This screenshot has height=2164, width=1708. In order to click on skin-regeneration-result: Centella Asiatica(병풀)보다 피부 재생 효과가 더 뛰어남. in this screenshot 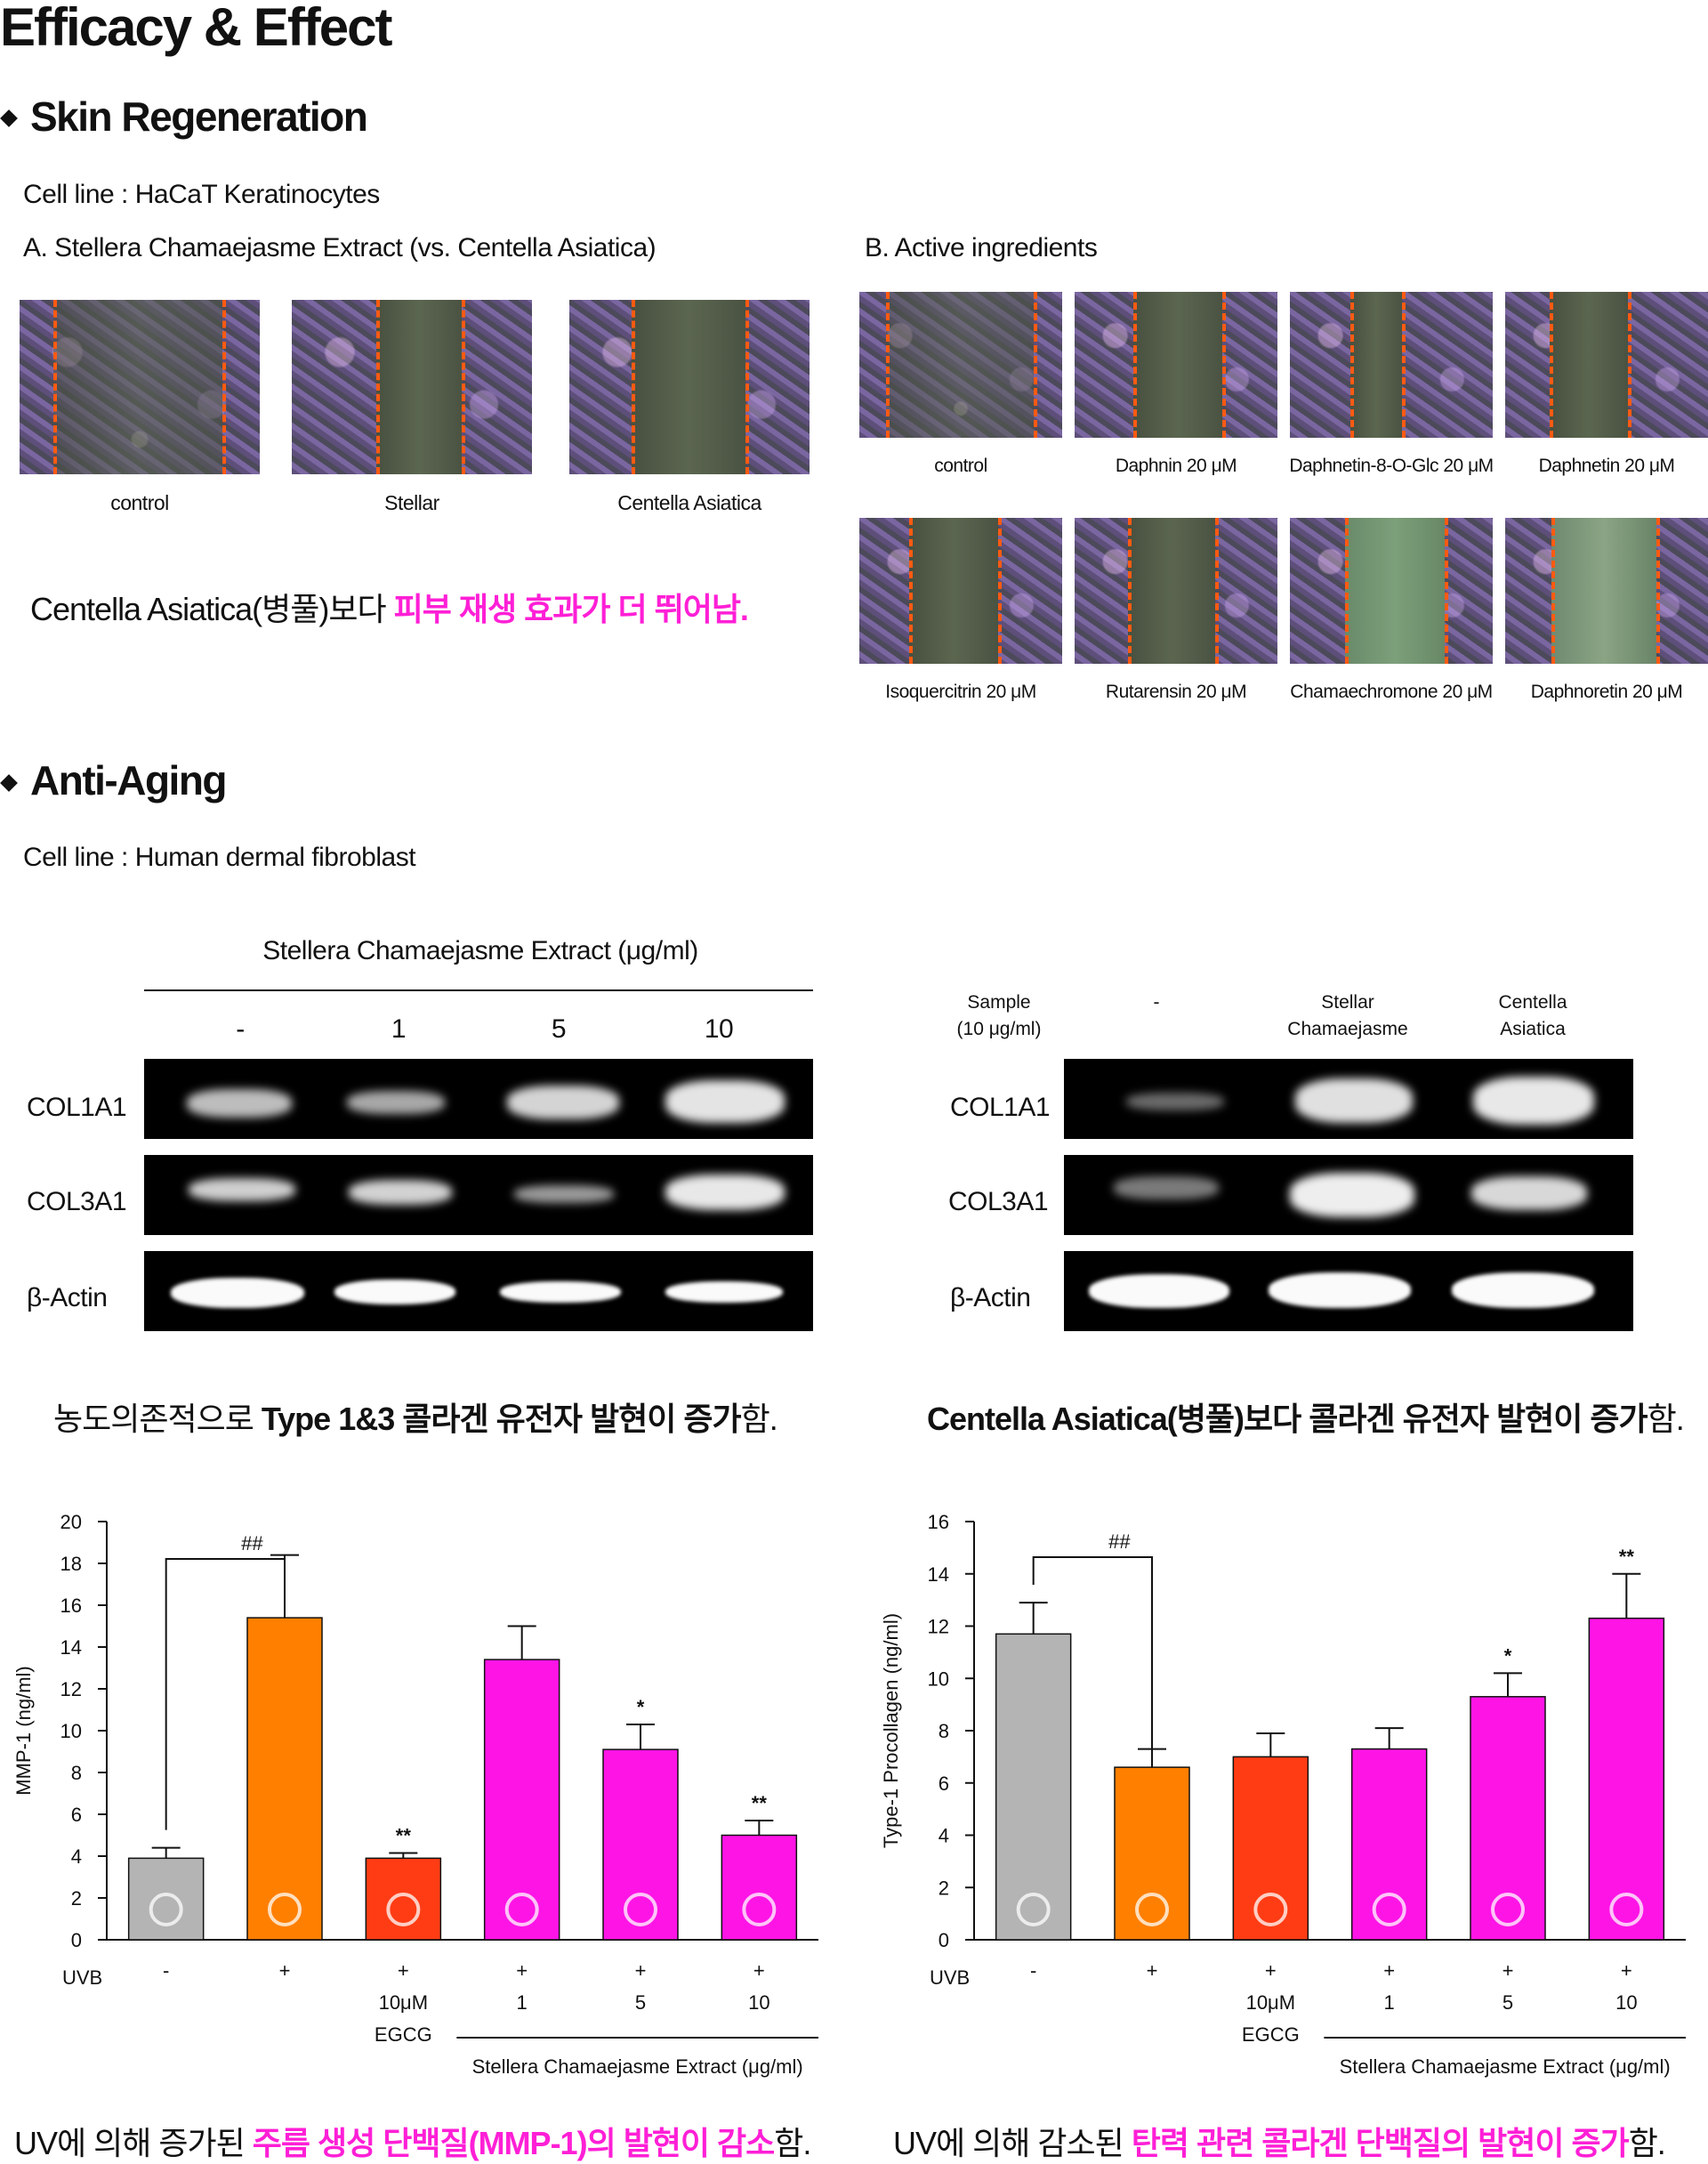, I will do `click(389, 607)`.